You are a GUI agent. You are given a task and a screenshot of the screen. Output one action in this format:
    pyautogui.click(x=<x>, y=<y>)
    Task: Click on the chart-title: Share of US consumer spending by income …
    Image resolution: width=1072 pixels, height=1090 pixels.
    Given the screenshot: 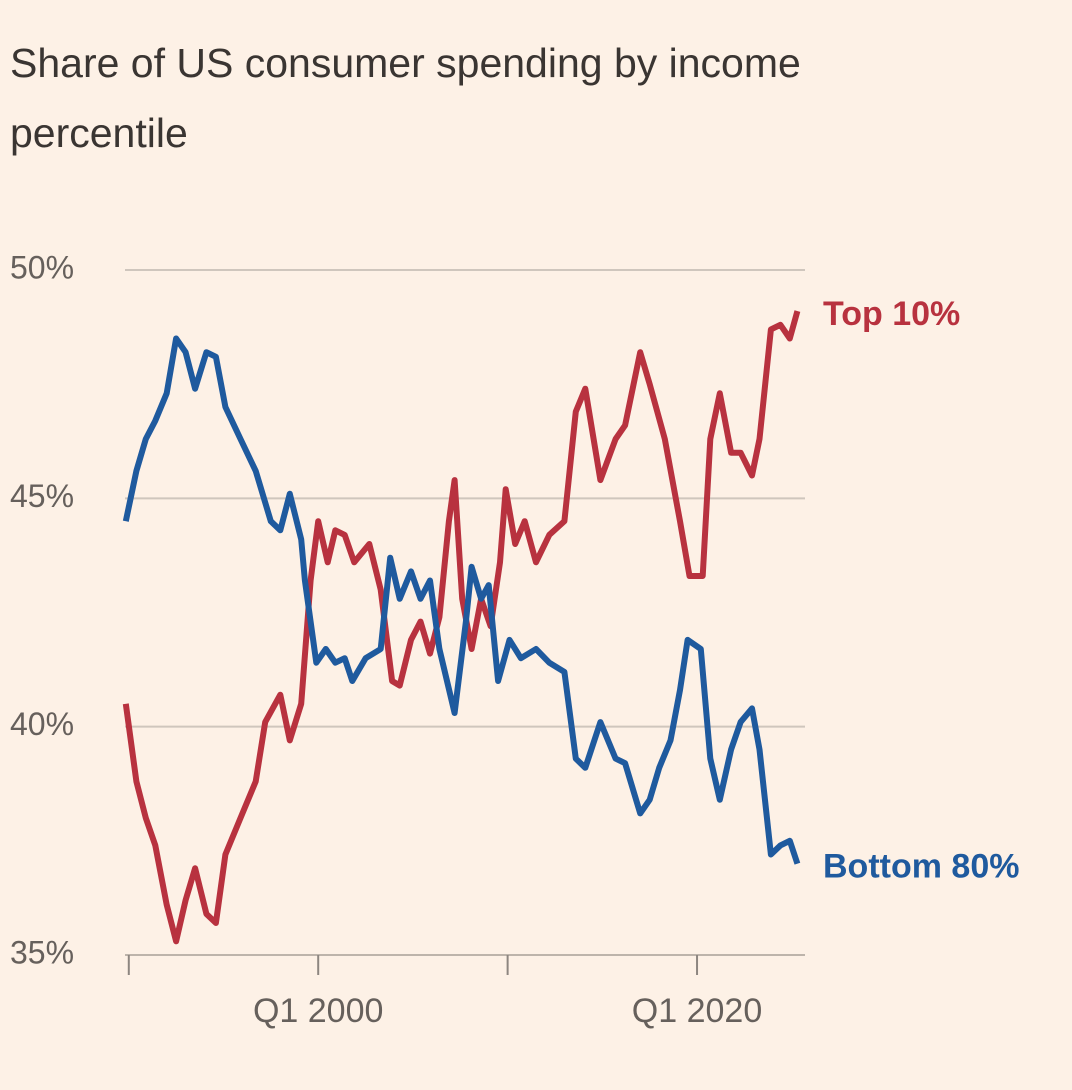 What is the action you would take?
    pyautogui.click(x=405, y=98)
    